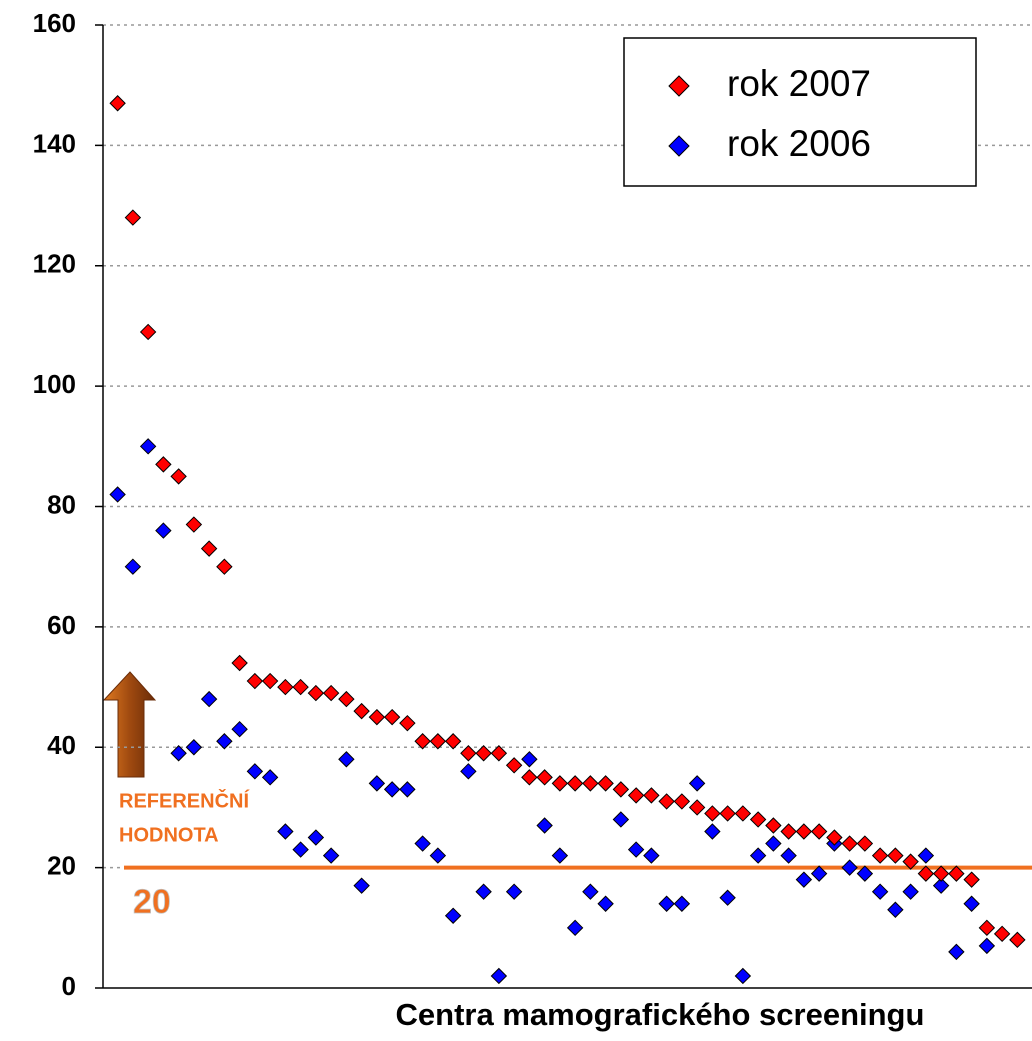 The image size is (1032, 1041). I want to click on legend-label: rok 2007, so click(799, 83).